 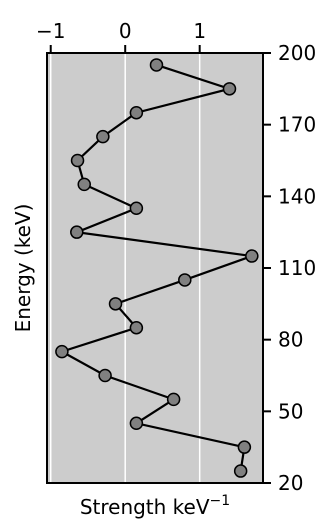 I want to click on x-axis-ticks: −1 0 1, so click(x=121, y=36).